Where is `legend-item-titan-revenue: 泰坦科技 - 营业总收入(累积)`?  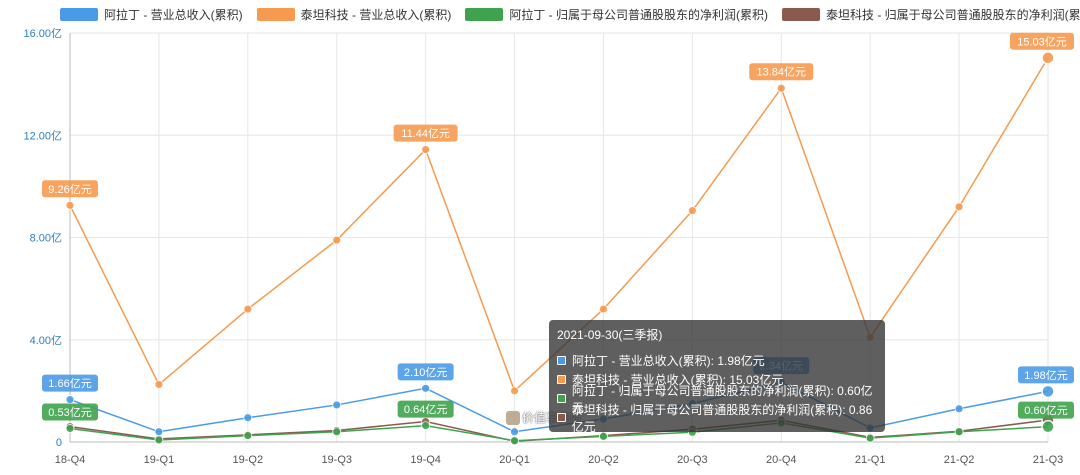 legend-item-titan-revenue: 泰坦科技 - 营业总收入(累积) is located at coordinates (354, 14).